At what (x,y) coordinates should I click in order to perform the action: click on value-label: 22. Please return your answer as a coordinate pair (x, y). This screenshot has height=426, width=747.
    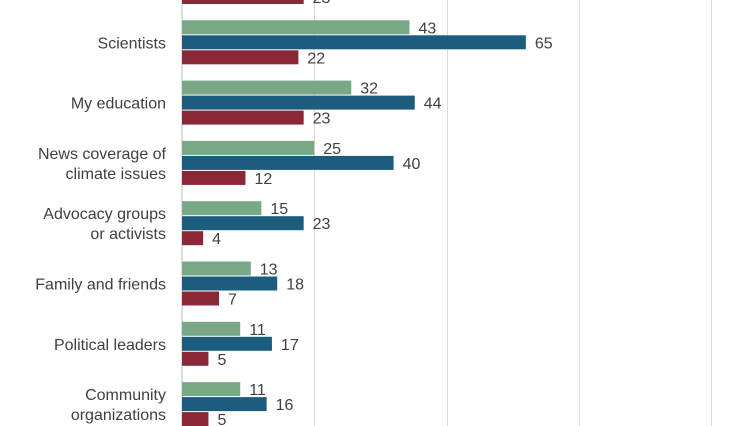
    Looking at the image, I should click on (316, 58).